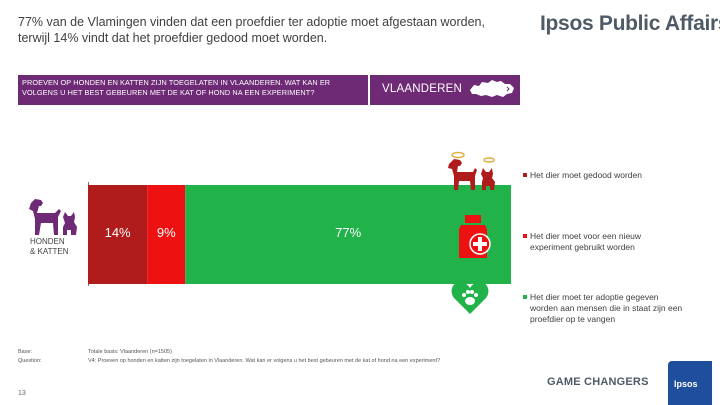  What do you see at coordinates (475, 236) in the screenshot?
I see `medicine-bottle-icon` at bounding box center [475, 236].